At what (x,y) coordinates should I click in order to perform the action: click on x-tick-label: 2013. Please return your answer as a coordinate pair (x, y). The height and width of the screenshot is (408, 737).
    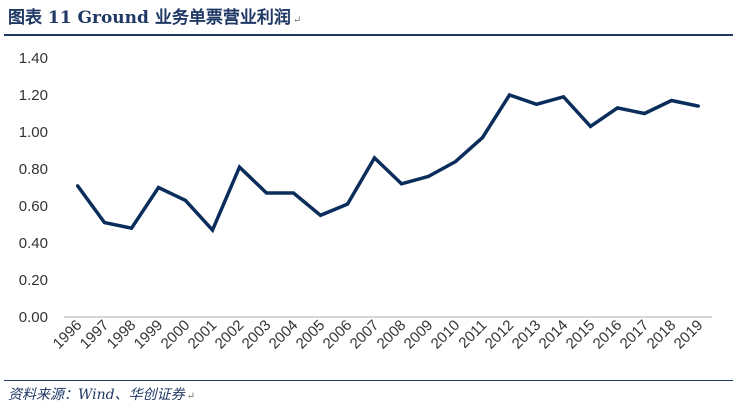
    Looking at the image, I should click on (527, 335).